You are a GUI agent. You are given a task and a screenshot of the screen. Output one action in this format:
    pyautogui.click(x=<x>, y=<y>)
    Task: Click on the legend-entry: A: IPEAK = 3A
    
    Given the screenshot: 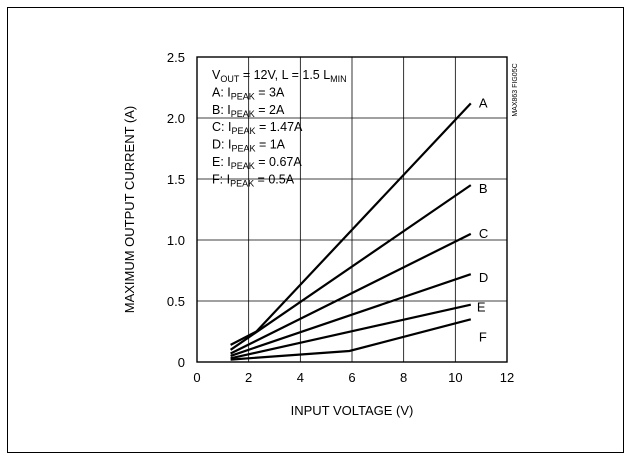 What is the action you would take?
    pyautogui.click(x=248, y=93)
    